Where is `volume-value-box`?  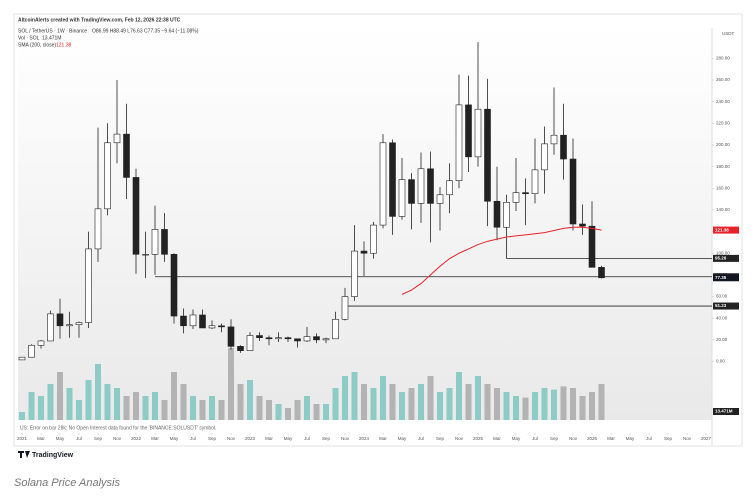
volume-value-box is located at coordinates (726, 411).